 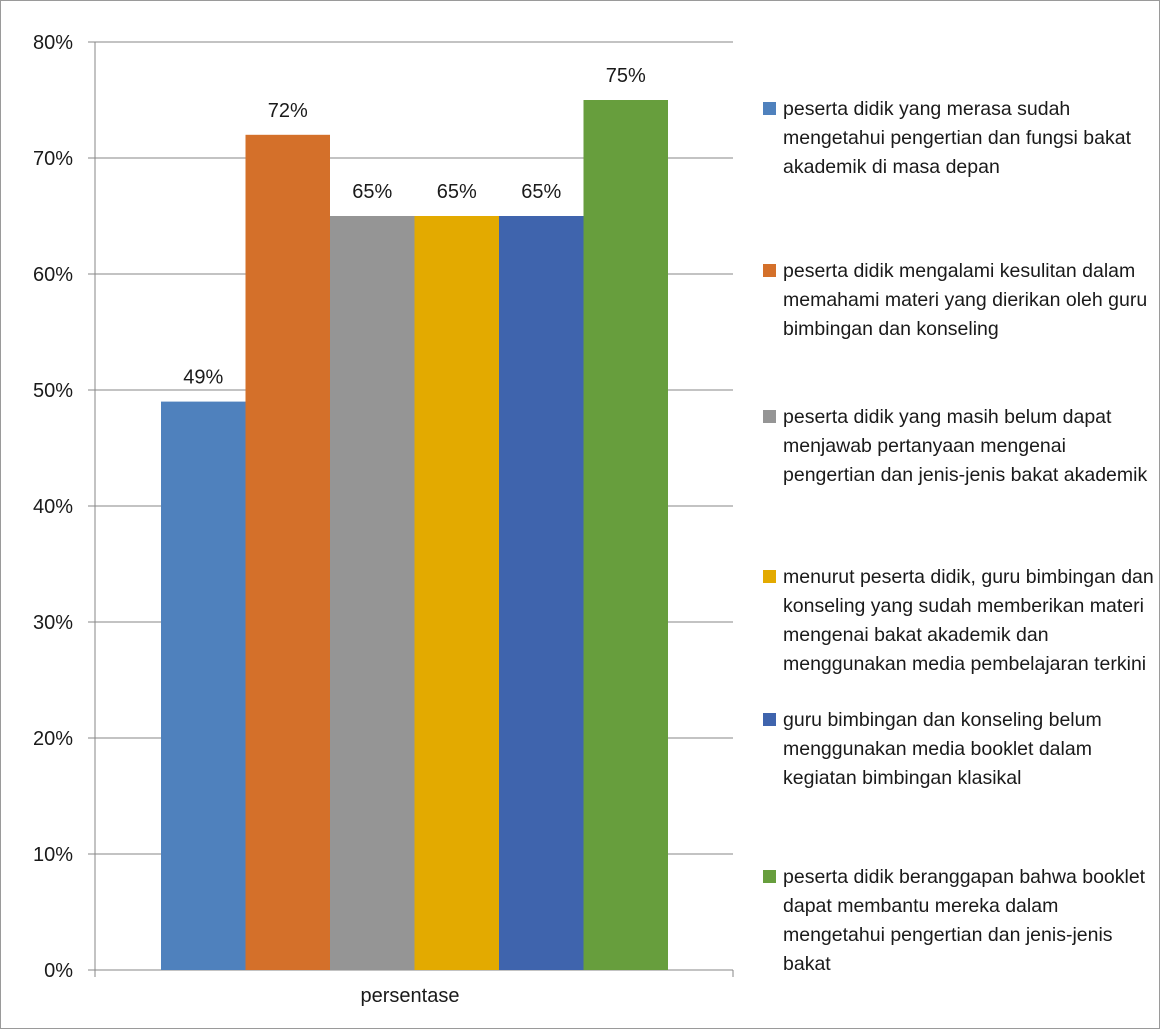 I want to click on x-tick-labels: persentase, so click(x=410, y=996).